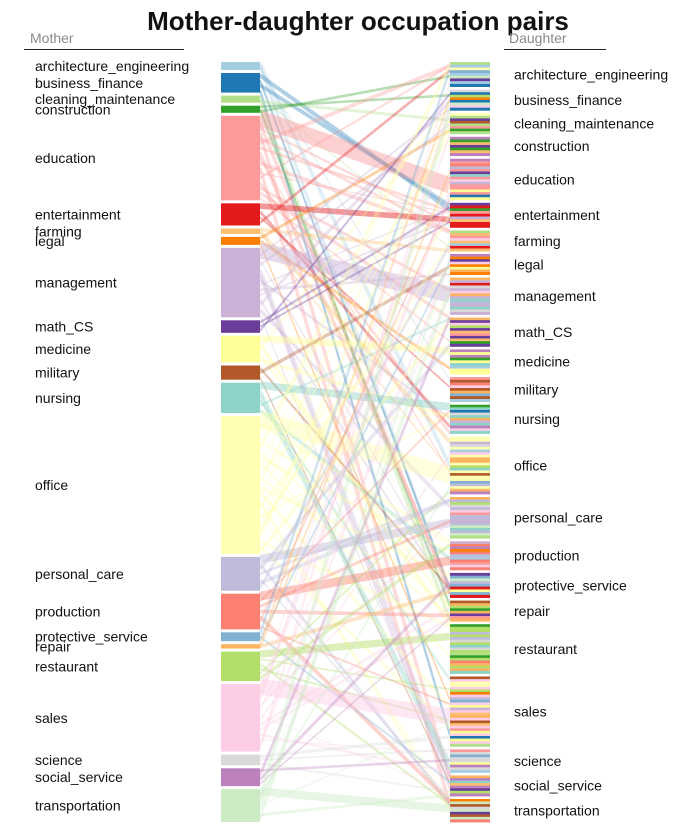  What do you see at coordinates (542, 362) in the screenshot?
I see `daughter-label-medicine: medicine` at bounding box center [542, 362].